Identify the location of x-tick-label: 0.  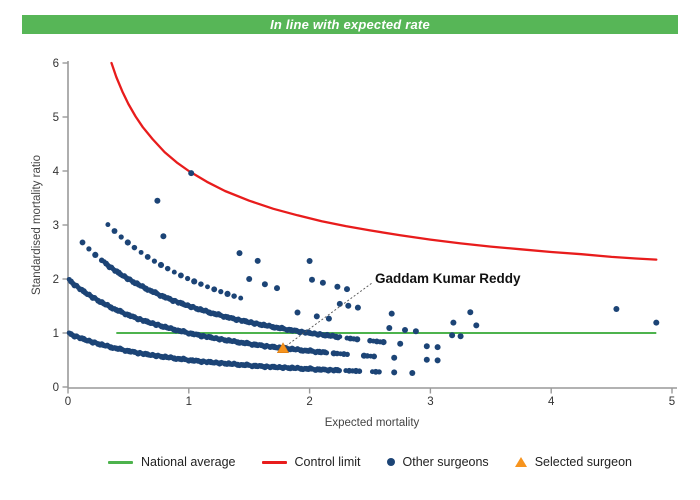
(68, 402).